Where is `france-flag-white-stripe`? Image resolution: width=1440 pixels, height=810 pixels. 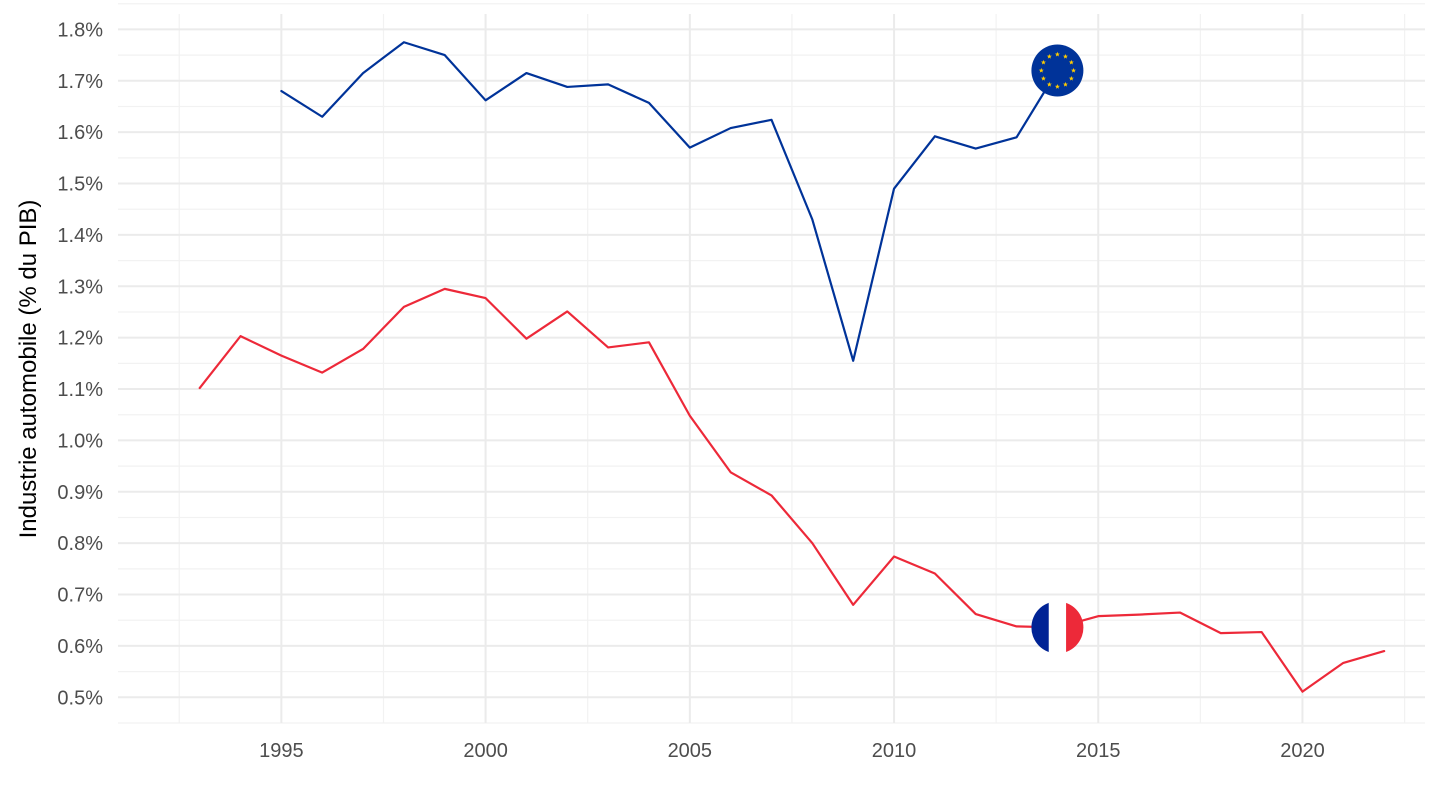
france-flag-white-stripe is located at coordinates (1057, 627).